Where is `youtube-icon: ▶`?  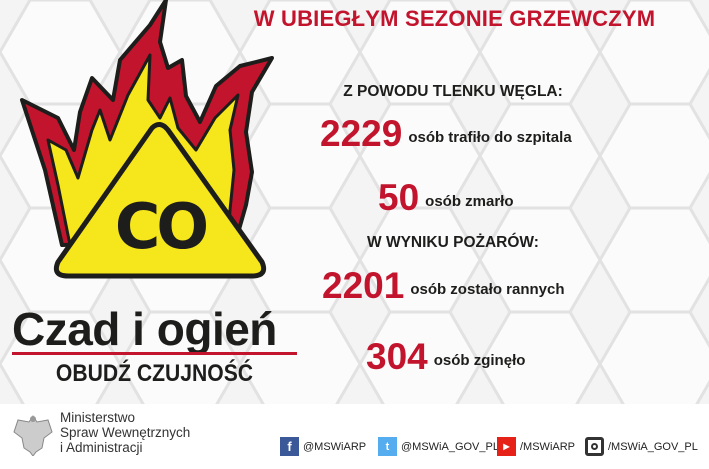 youtube-icon: ▶ is located at coordinates (506, 446).